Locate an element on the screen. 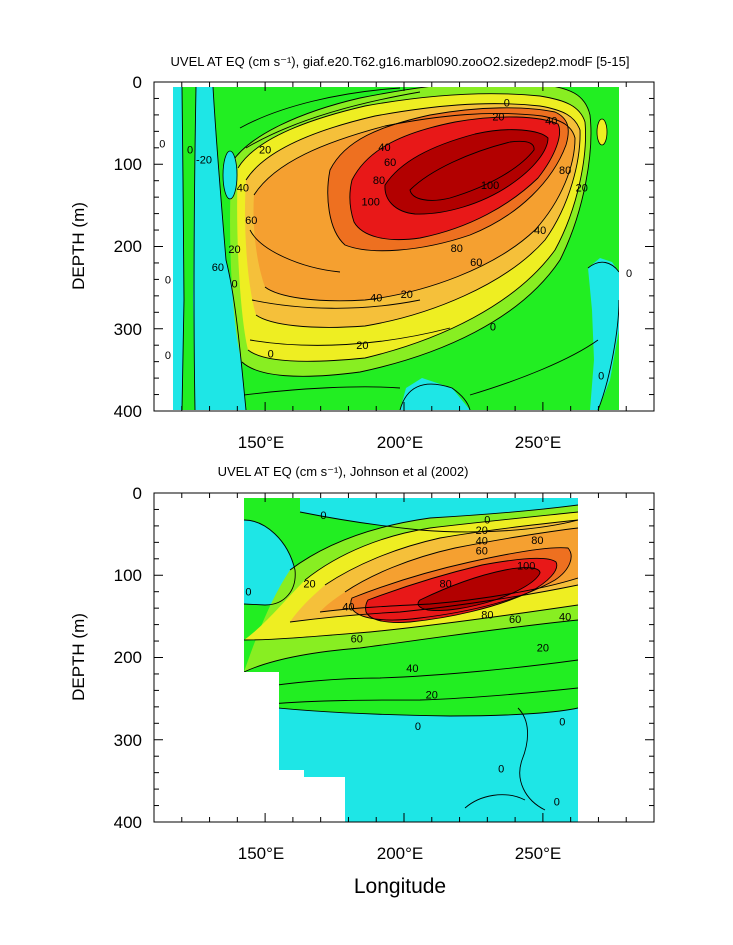 This screenshot has height=945, width=733. bot-contour-label-7: 0 is located at coordinates (248, 593).